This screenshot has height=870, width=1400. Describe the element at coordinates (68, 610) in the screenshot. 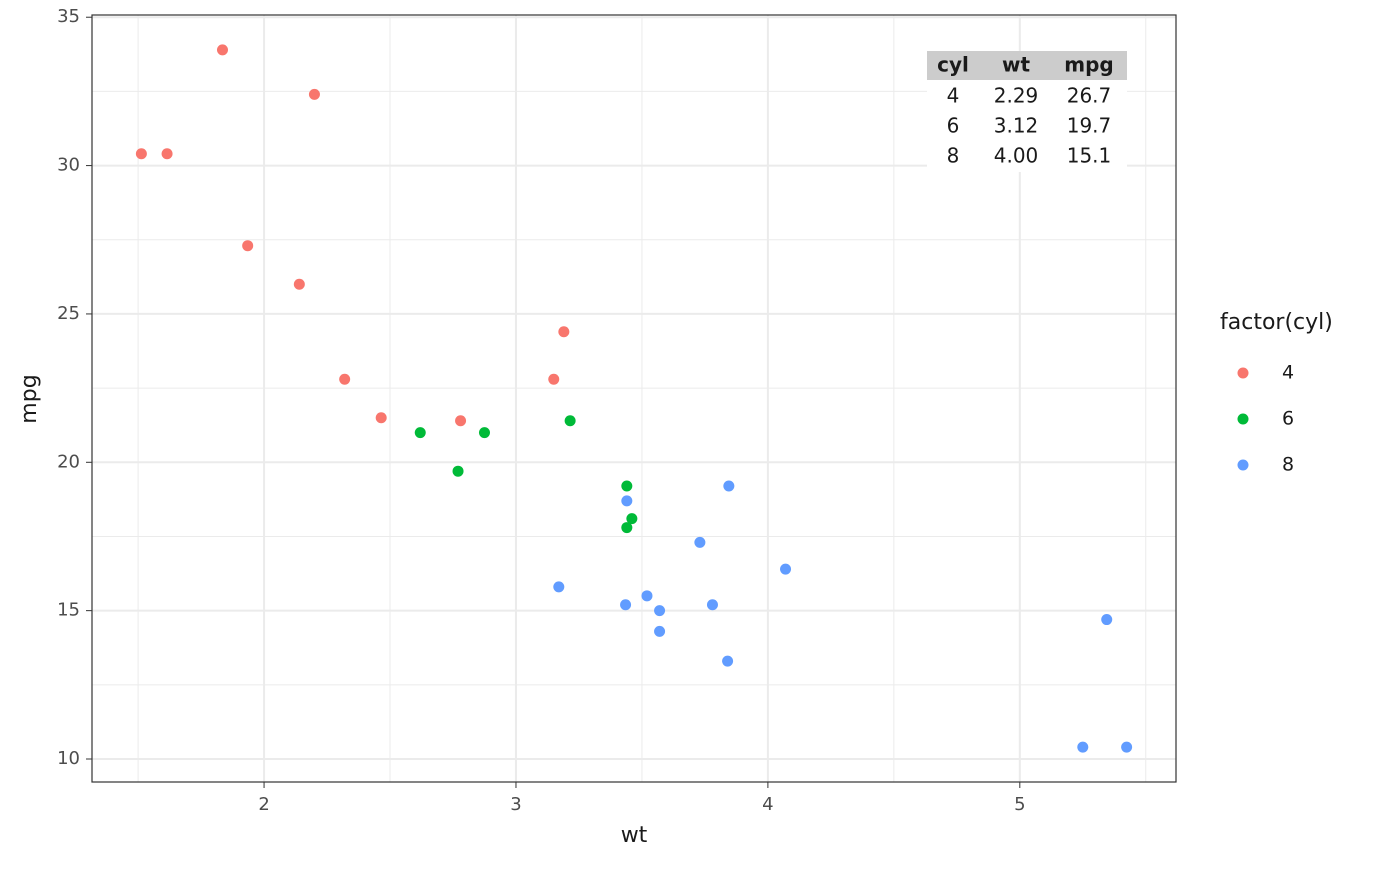

I see `y-tick-label: 15` at that location.